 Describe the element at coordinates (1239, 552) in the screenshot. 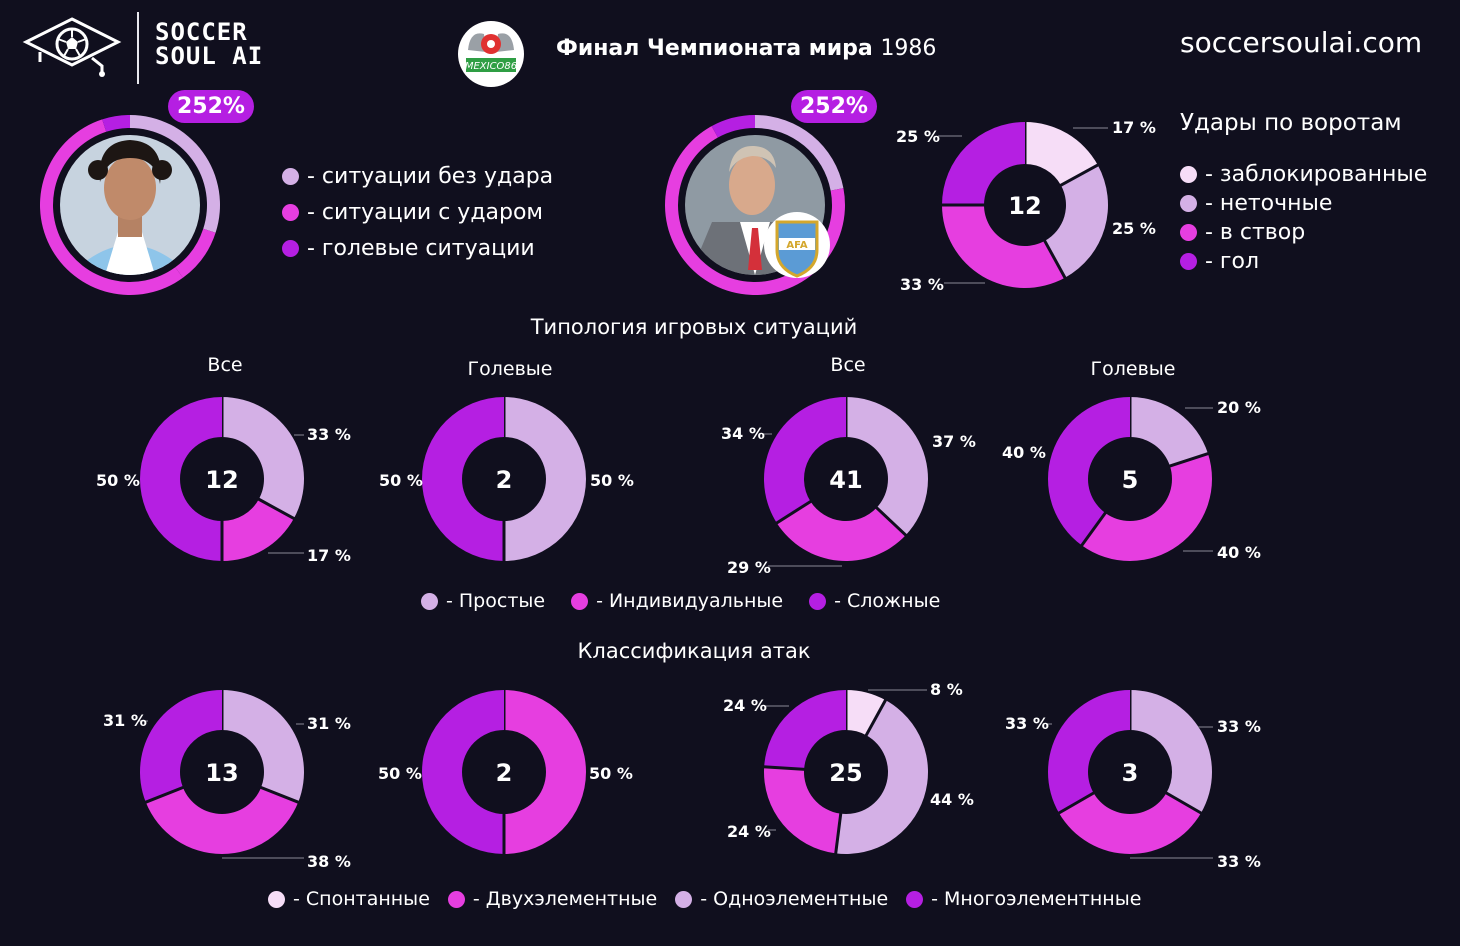

I see `slice-label: 40 %` at that location.